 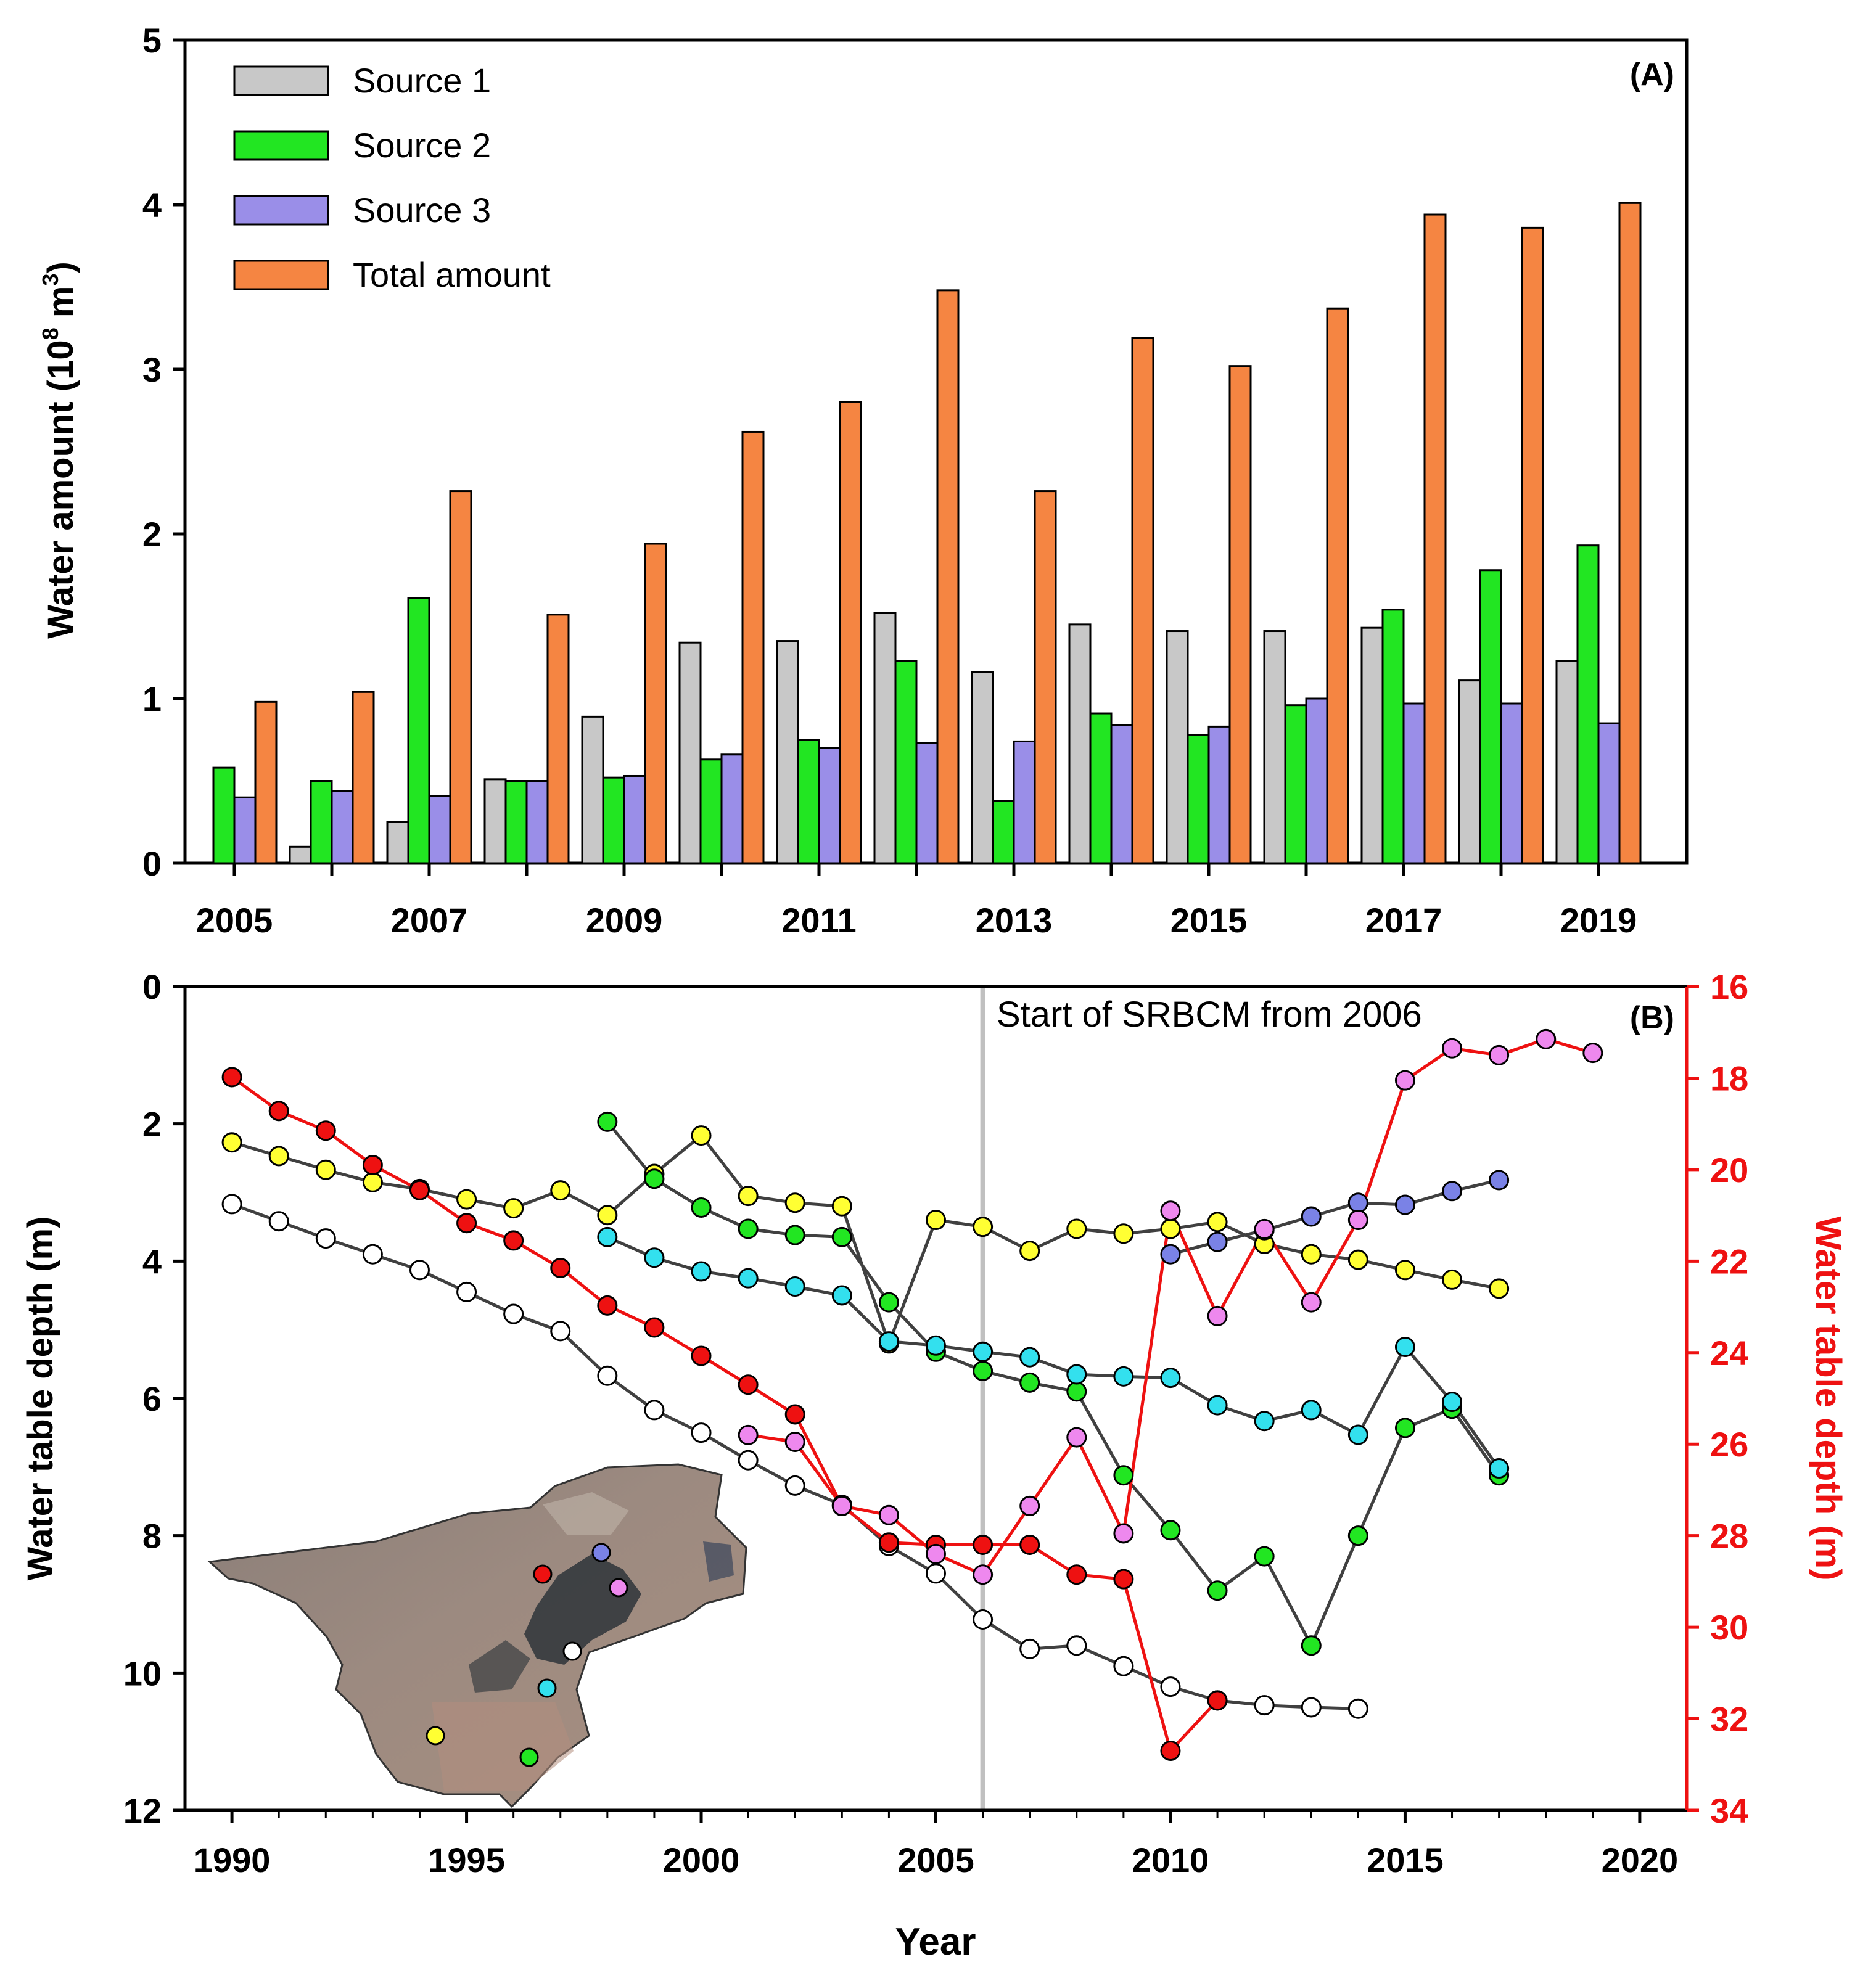 What do you see at coordinates (1729, 1627) in the screenshot?
I see `panel-b-right-y-tick-label: 30` at bounding box center [1729, 1627].